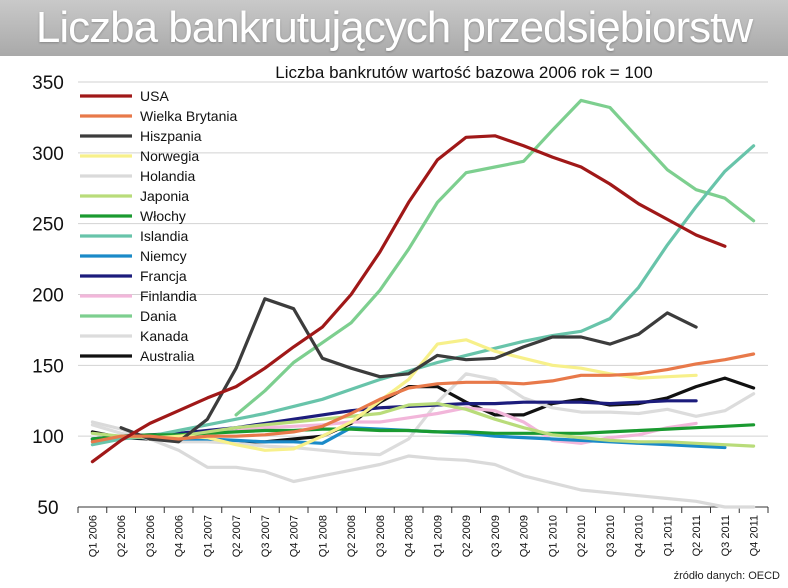 This screenshot has width=788, height=588. Describe the element at coordinates (158, 316) in the screenshot. I see `legend-label: Dania` at that location.